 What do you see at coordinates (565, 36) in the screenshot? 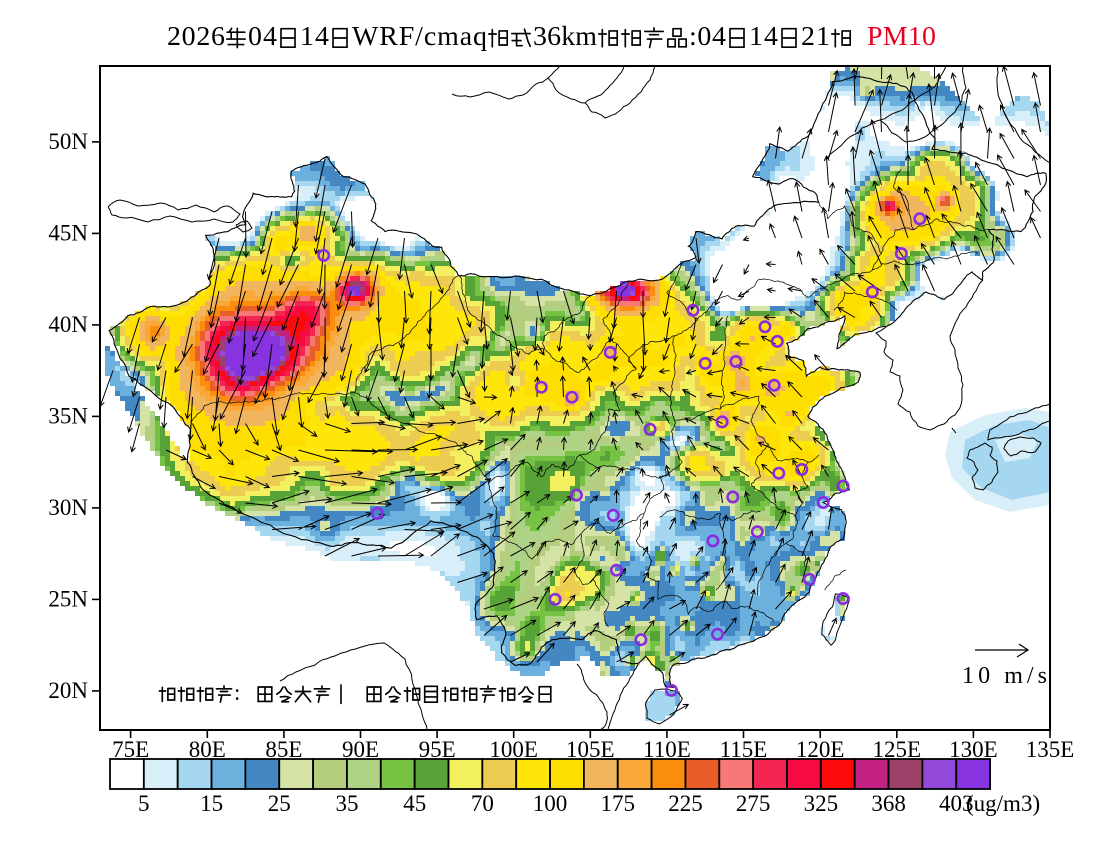
I see `svg-text: 36km` at bounding box center [565, 36].